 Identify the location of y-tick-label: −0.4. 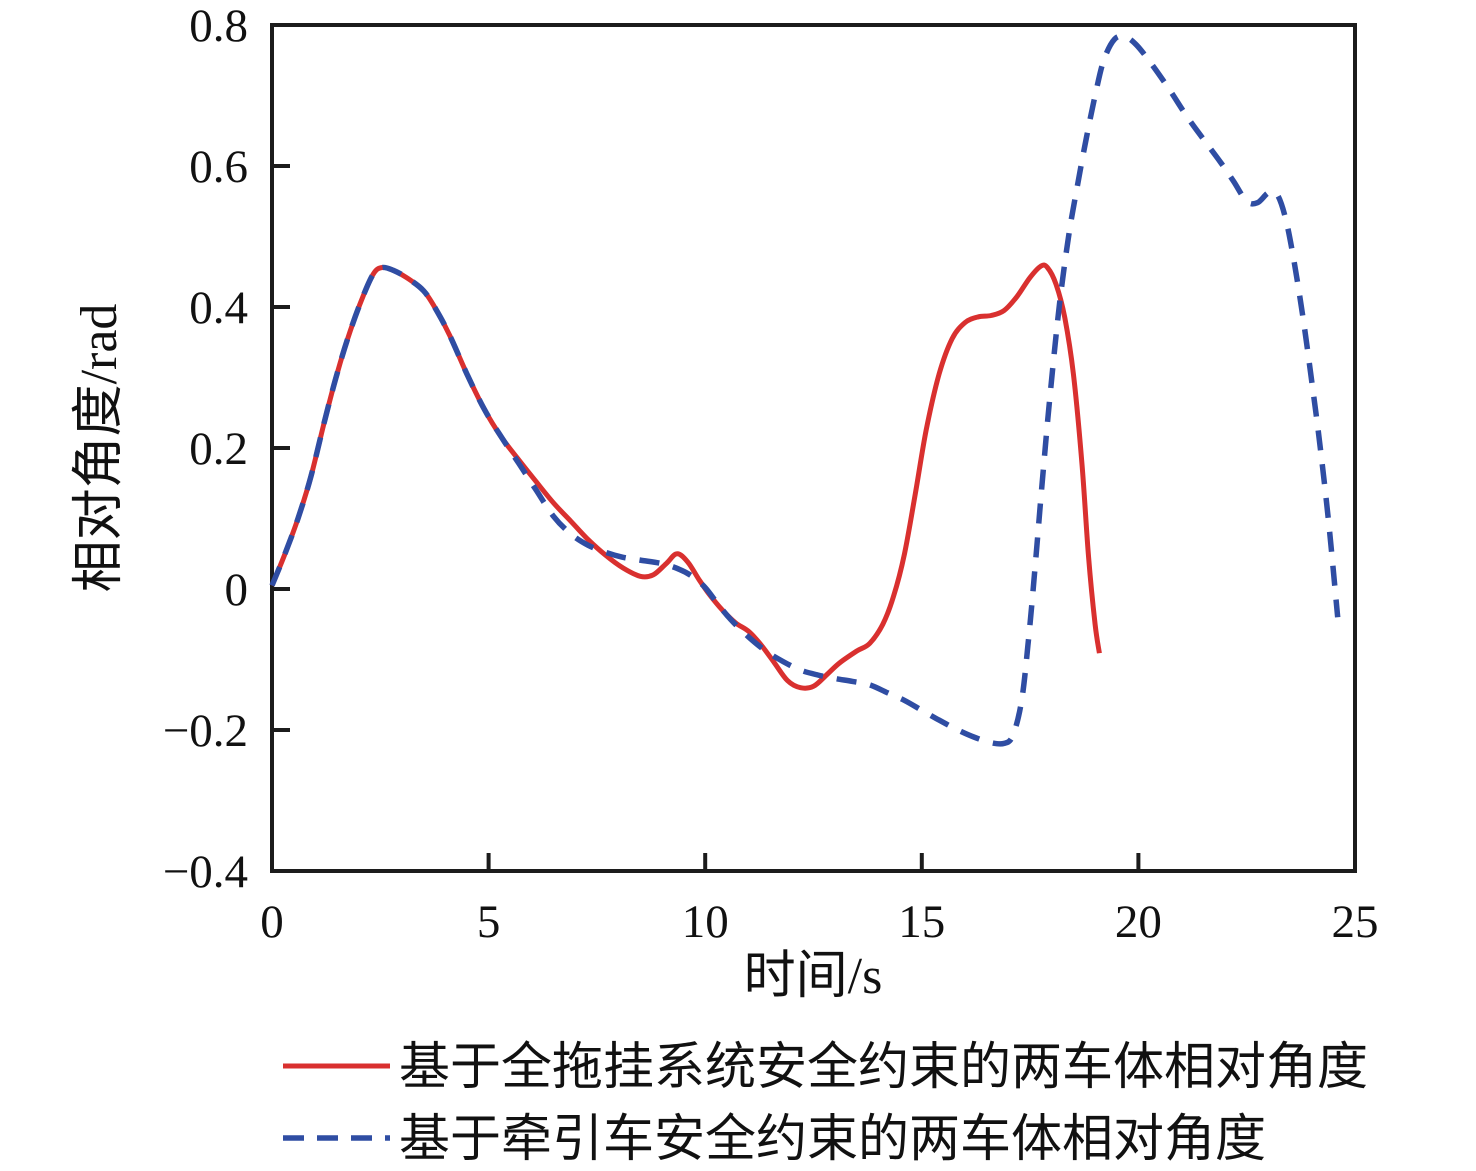
(205, 872).